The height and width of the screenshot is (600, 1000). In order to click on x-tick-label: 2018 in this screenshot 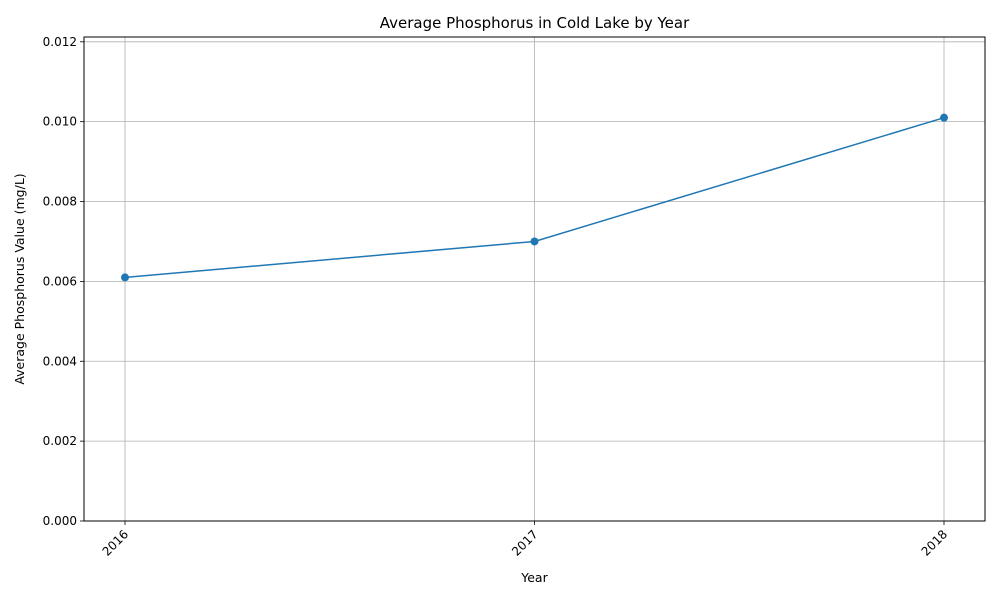, I will do `click(934, 542)`.